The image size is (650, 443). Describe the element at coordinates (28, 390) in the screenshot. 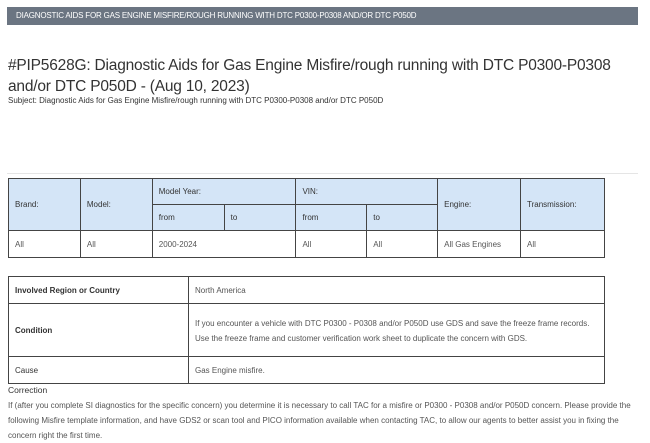

I see `correction-heading: Correction` at that location.